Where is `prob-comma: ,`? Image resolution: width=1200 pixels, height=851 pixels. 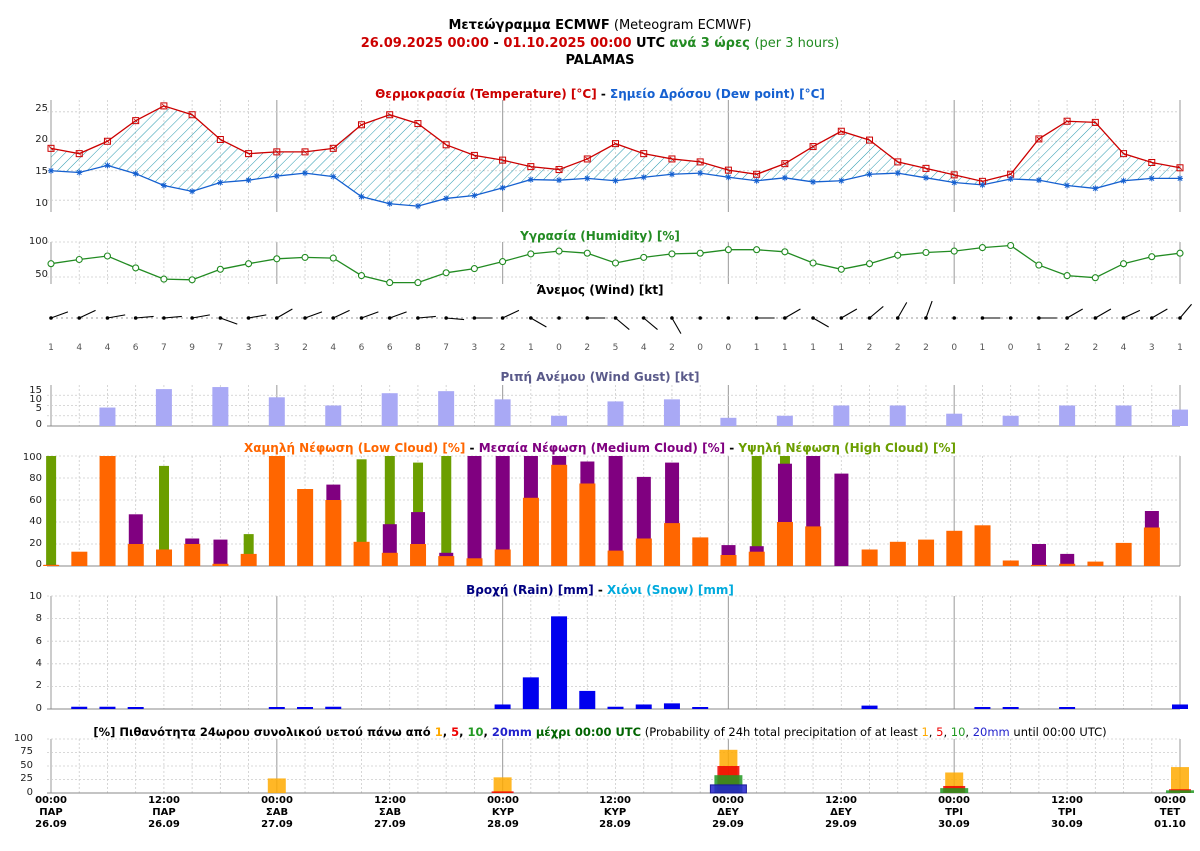
prob-comma: , is located at coordinates (487, 732).